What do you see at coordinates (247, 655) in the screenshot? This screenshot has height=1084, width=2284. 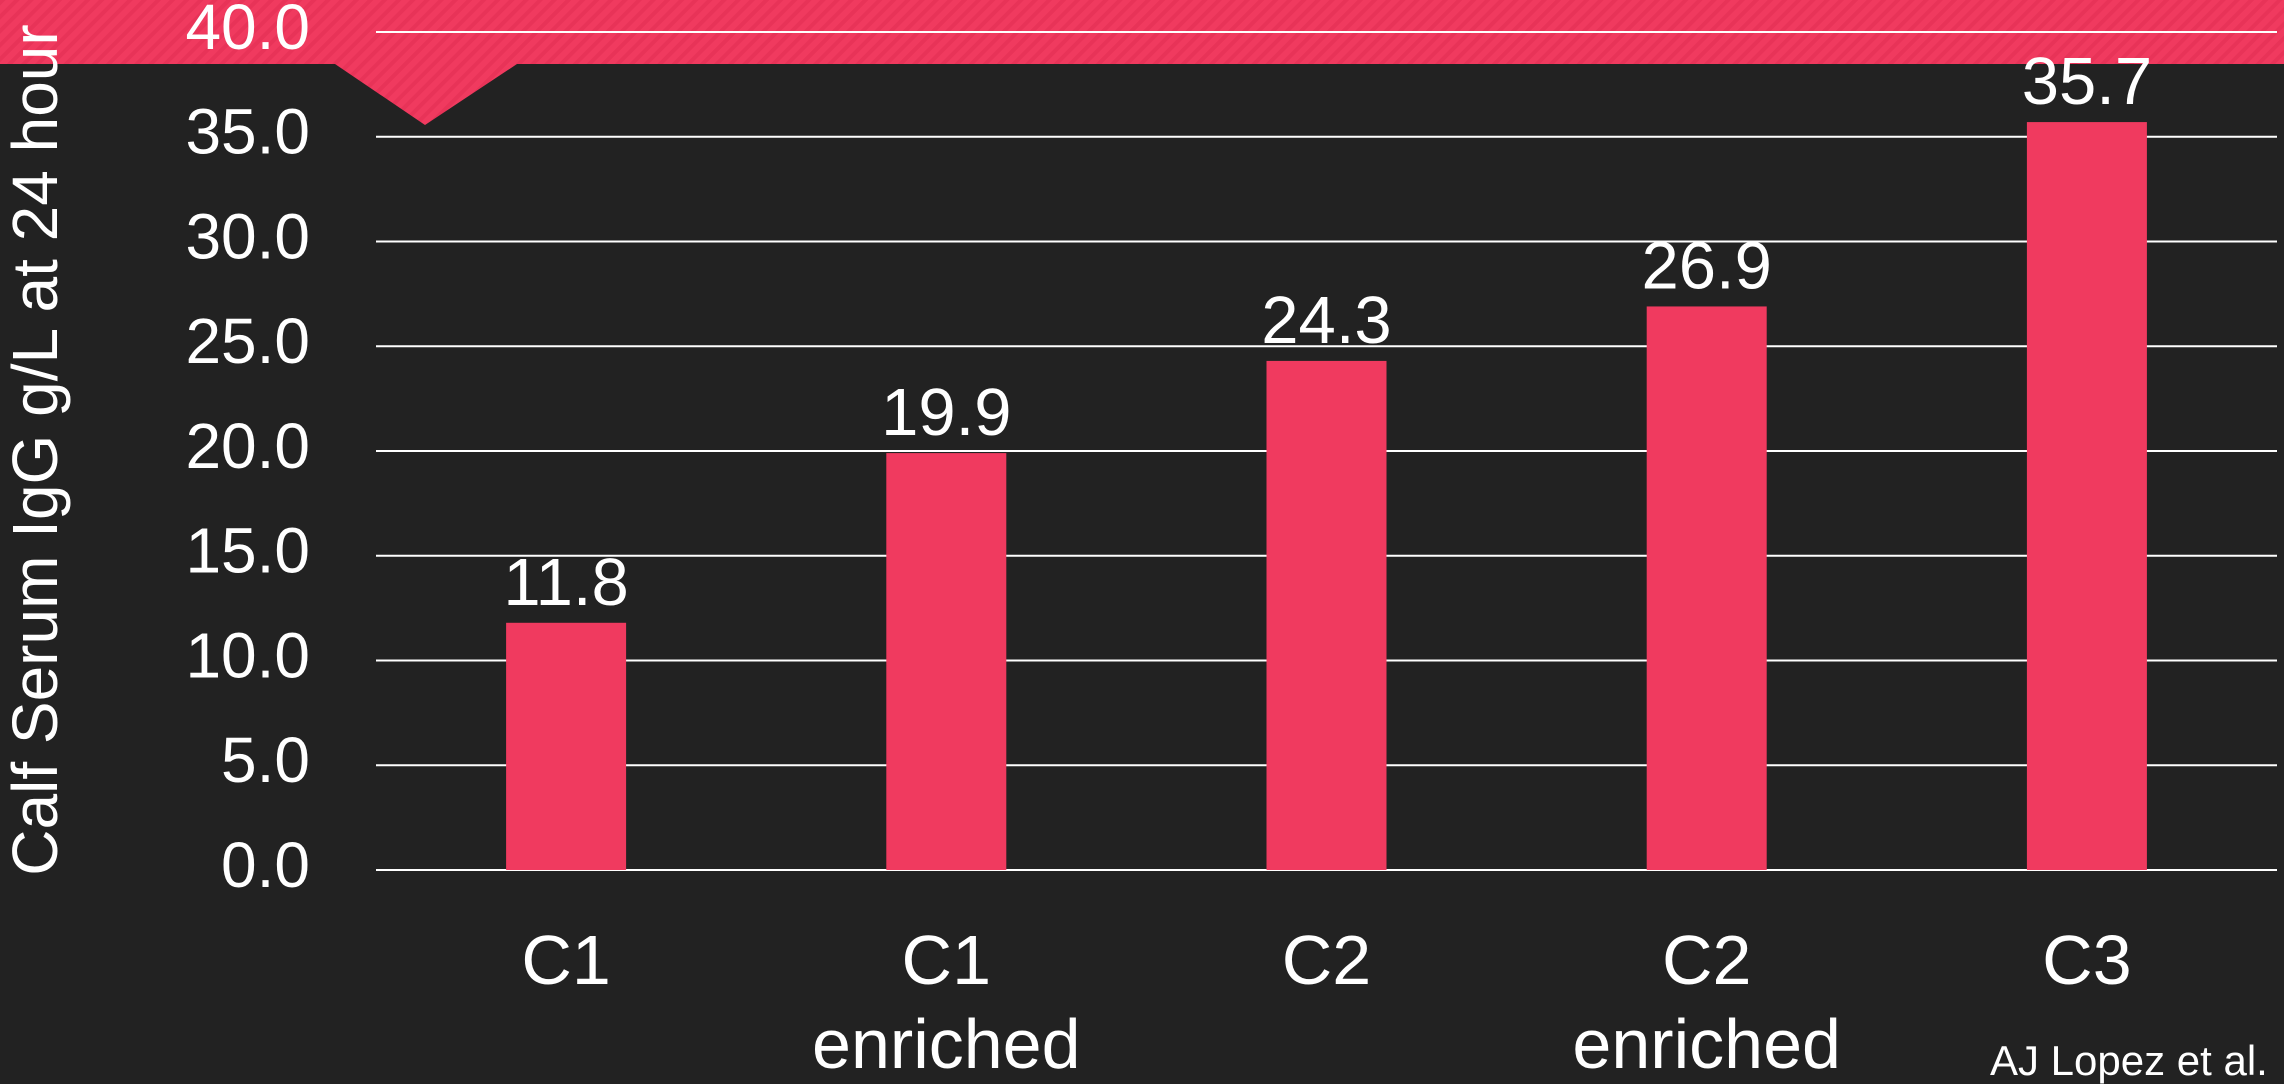 I see `y-tick-label: 10.0` at bounding box center [247, 655].